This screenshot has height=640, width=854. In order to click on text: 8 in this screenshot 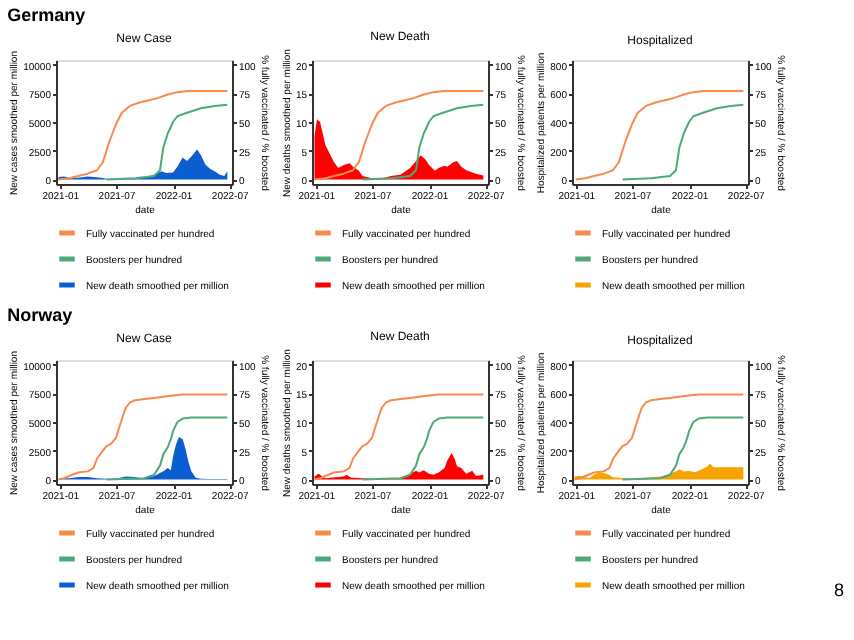, I will do `click(838, 590)`.